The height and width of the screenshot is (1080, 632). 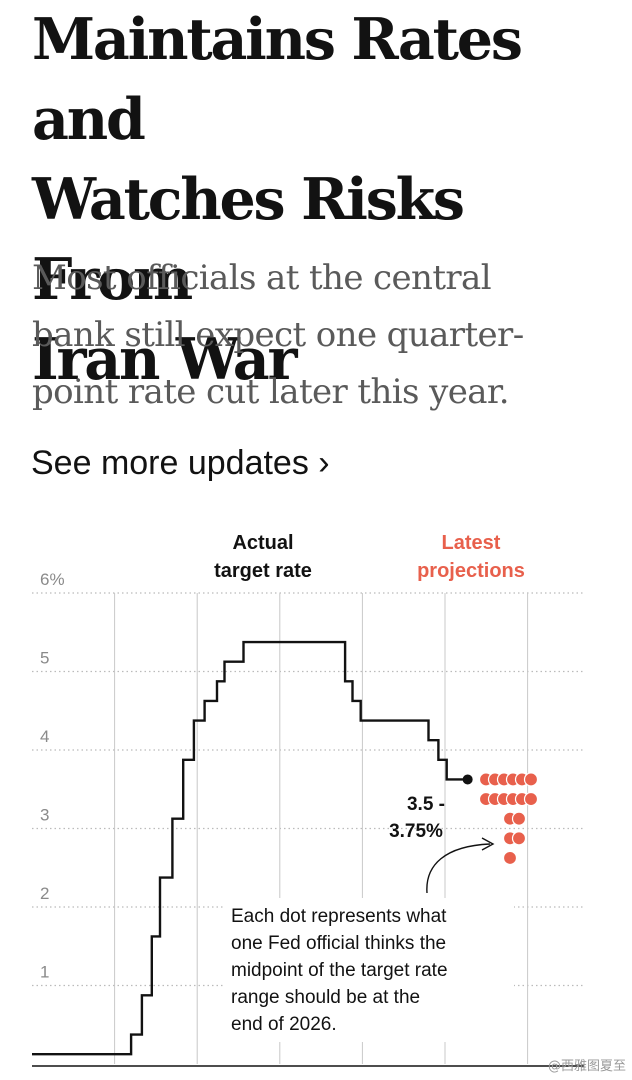 I want to click on headline-line: Iran War, so click(x=165, y=359).